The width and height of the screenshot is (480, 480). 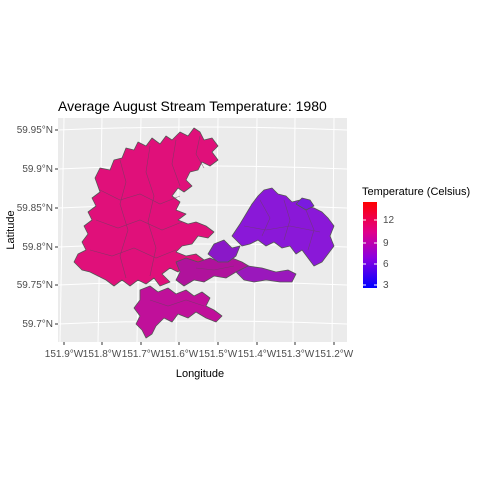 I want to click on x-tick-label: 151.9°W, so click(x=64, y=354).